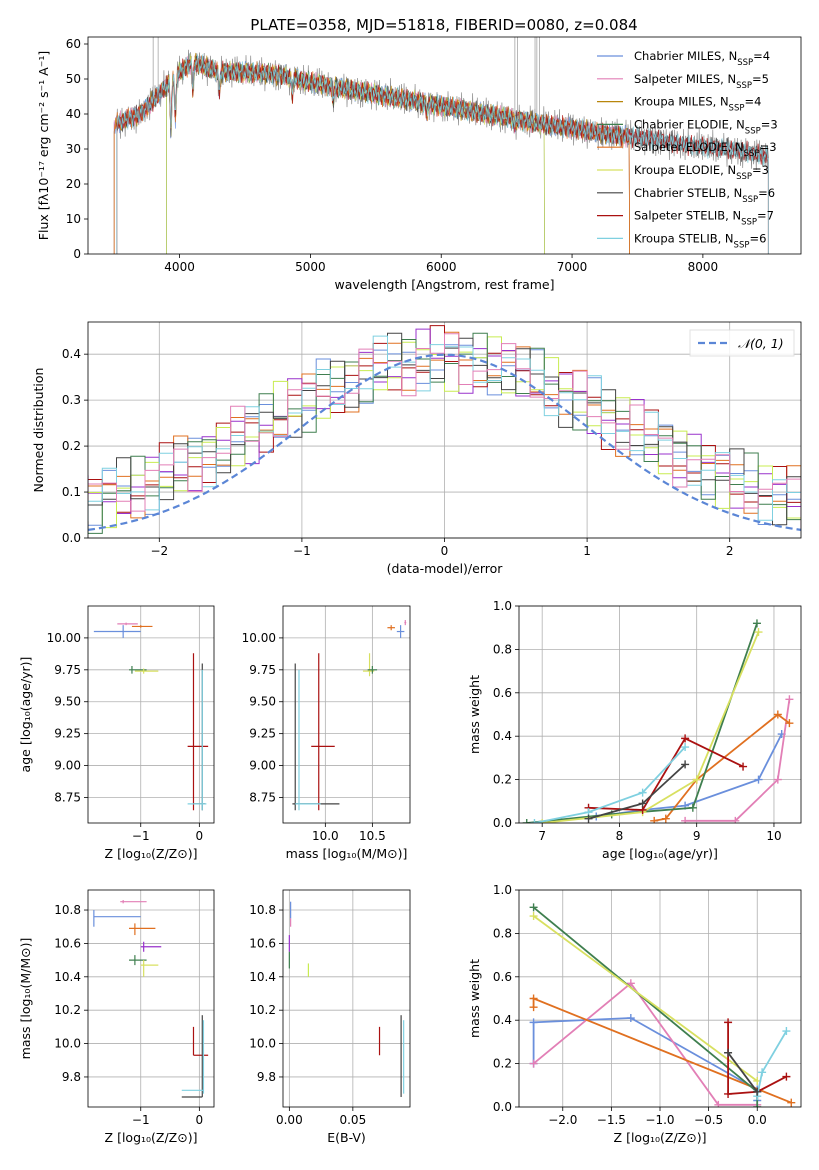  What do you see at coordinates (562, 1120) in the screenshot?
I see `x-tick-label: −2.0` at bounding box center [562, 1120].